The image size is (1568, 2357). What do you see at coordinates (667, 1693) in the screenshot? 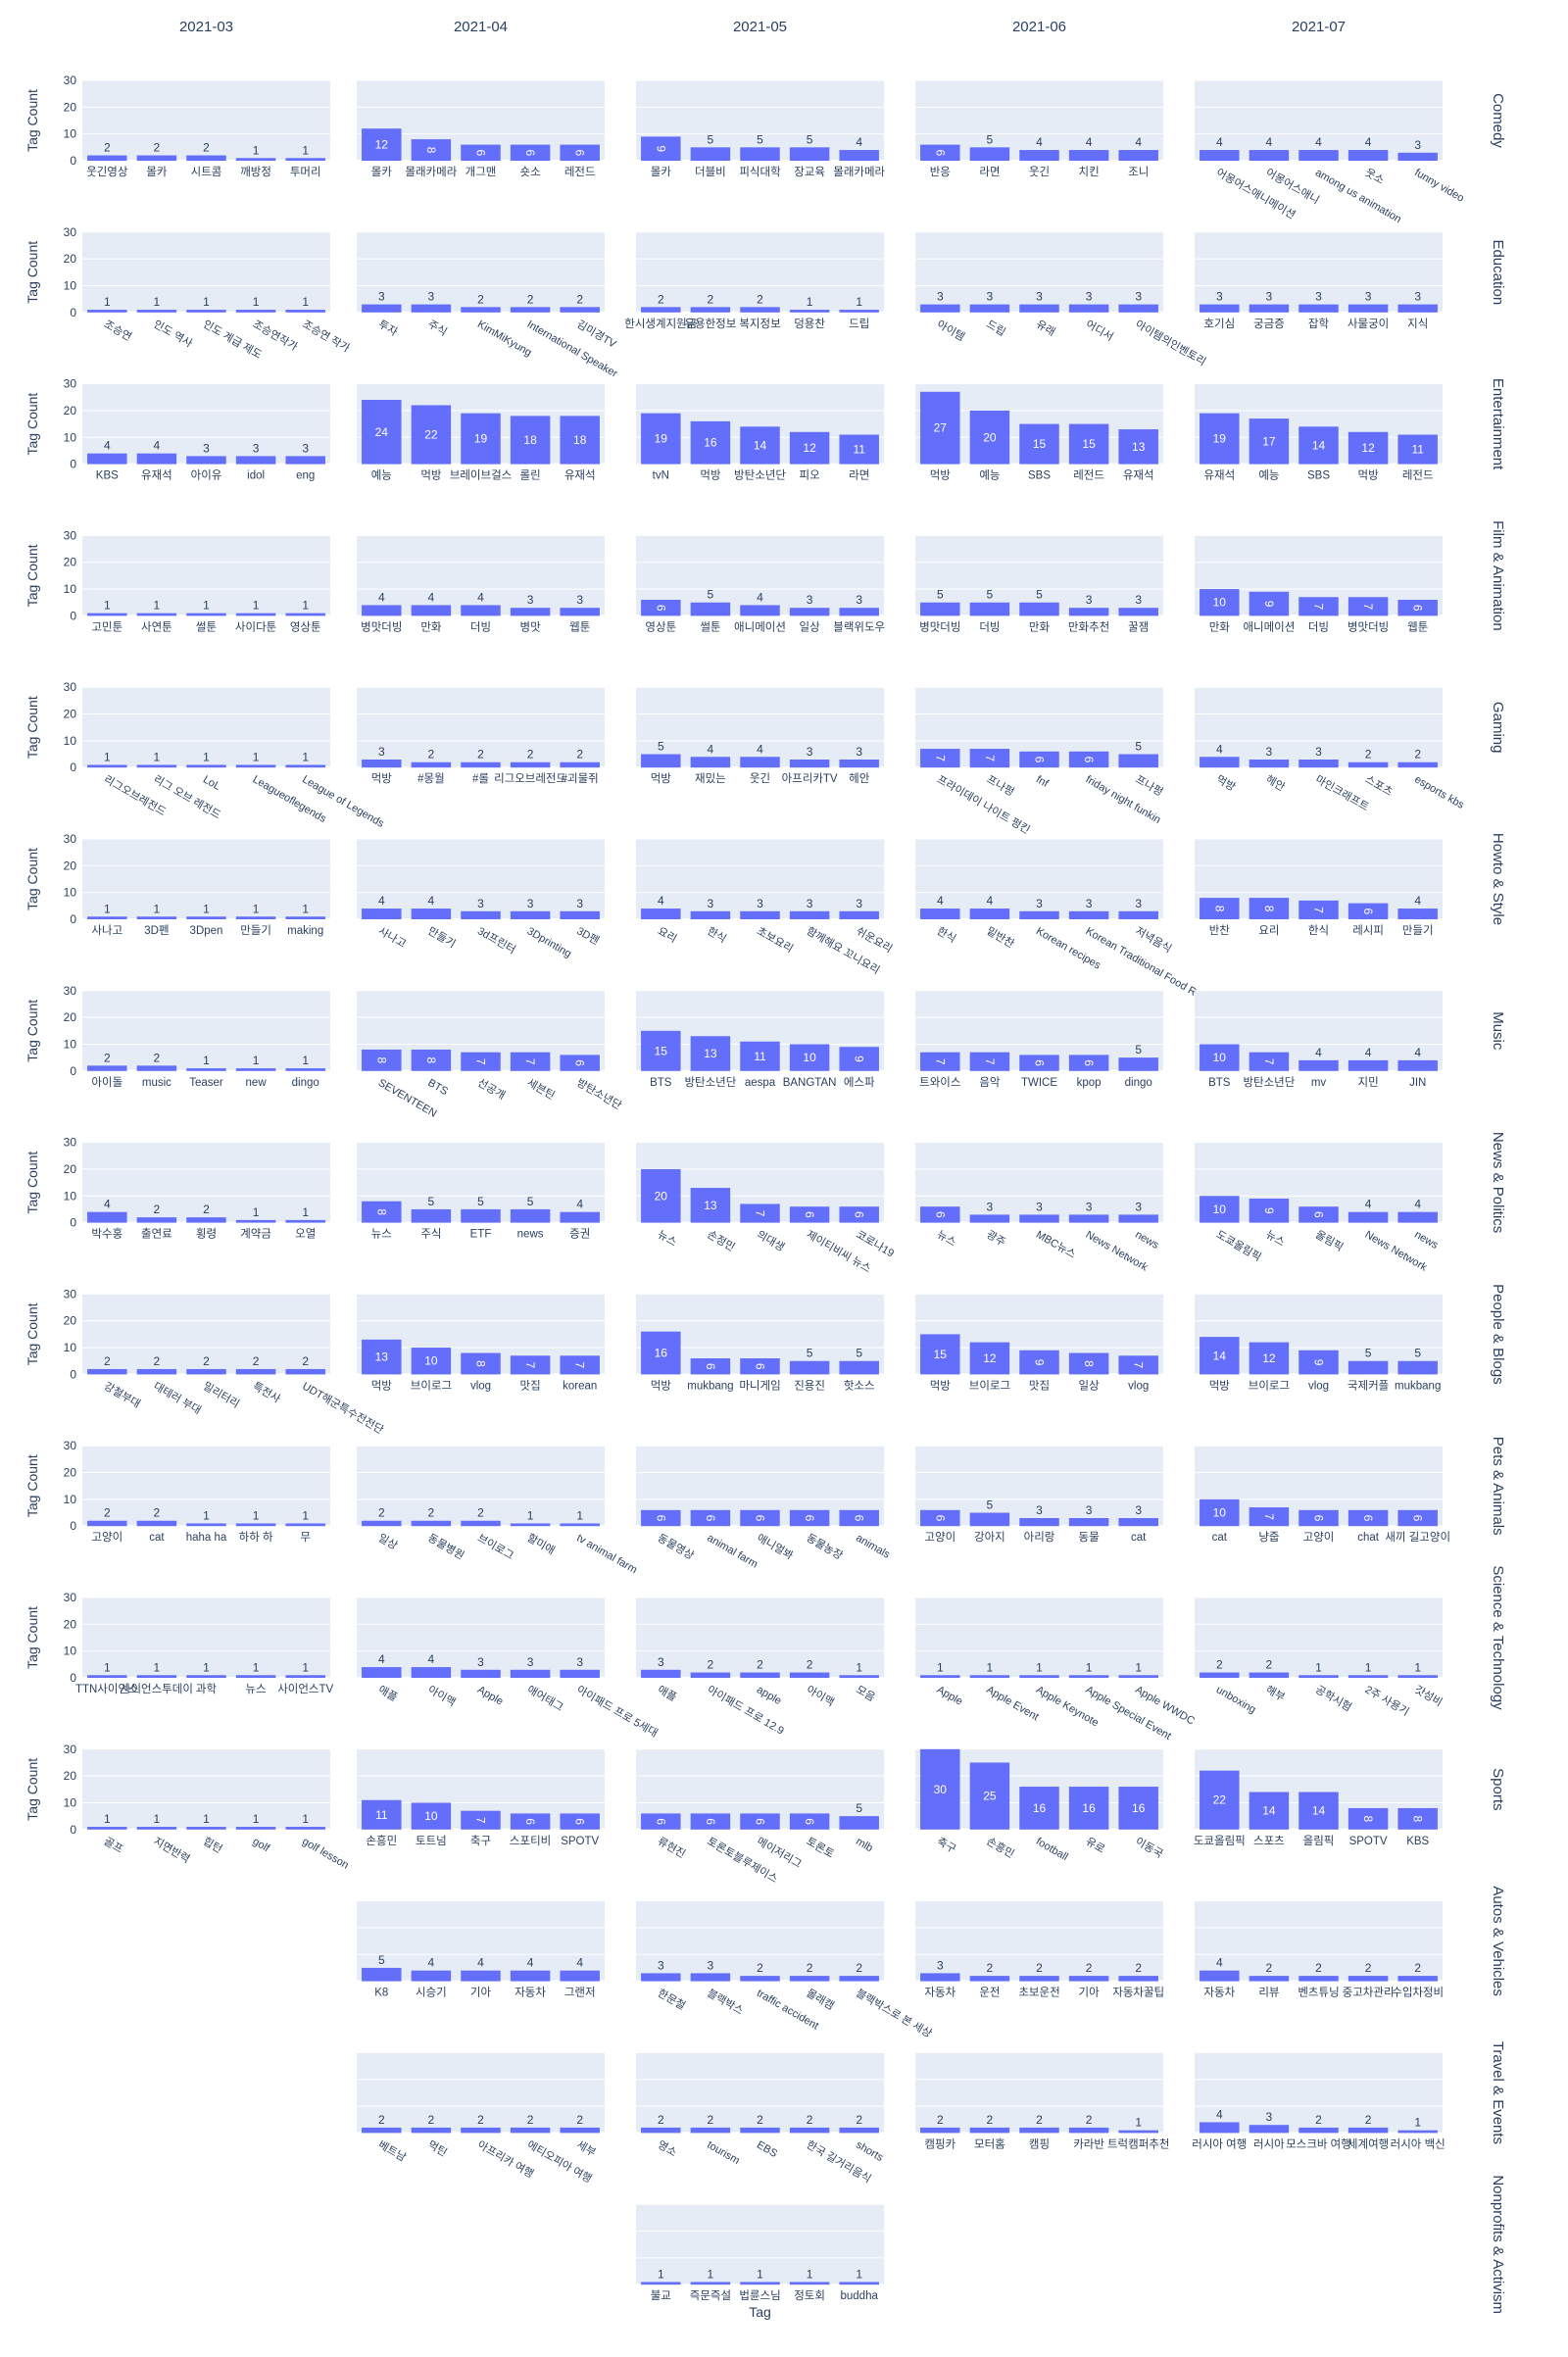
I see `x-tick-label: 애플` at bounding box center [667, 1693].